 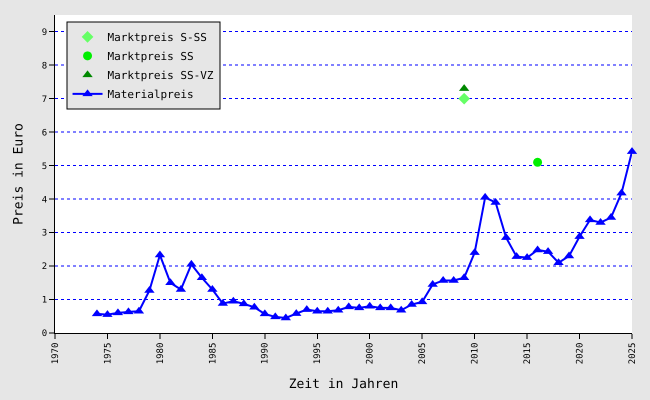 I want to click on y-tick-label: 1, so click(x=45, y=301).